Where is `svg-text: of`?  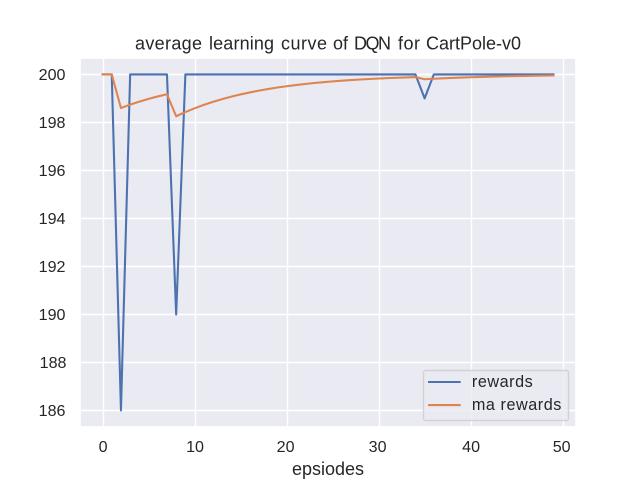 svg-text: of is located at coordinates (341, 43).